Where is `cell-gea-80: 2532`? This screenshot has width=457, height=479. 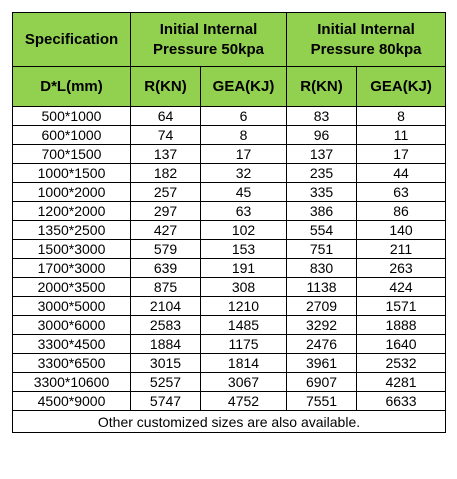 cell-gea-80: 2532 is located at coordinates (401, 363).